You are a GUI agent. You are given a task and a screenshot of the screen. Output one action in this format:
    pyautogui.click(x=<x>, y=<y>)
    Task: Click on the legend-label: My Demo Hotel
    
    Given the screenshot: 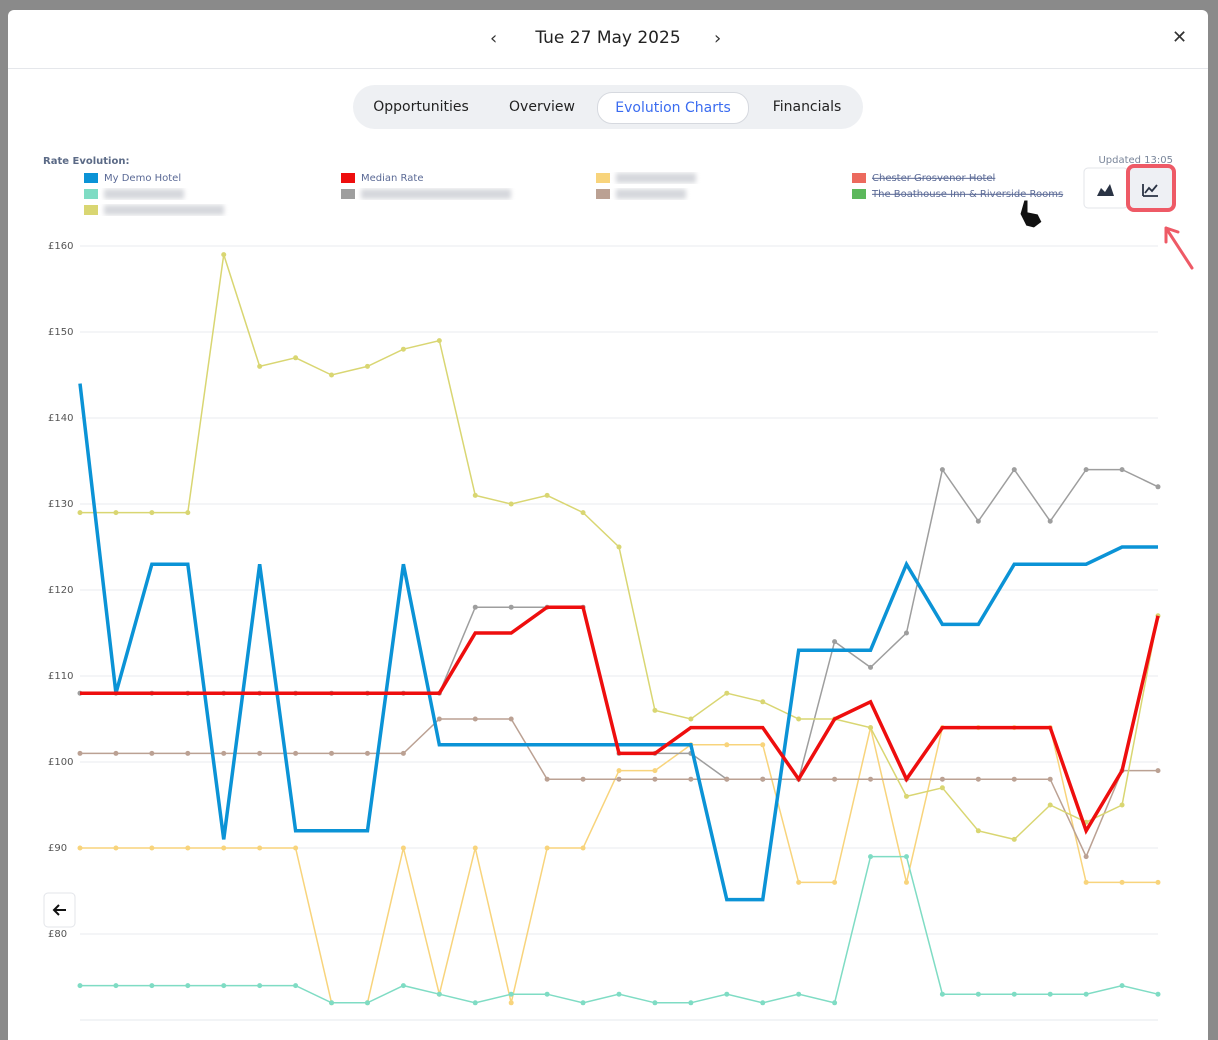 What is the action you would take?
    pyautogui.click(x=142, y=178)
    